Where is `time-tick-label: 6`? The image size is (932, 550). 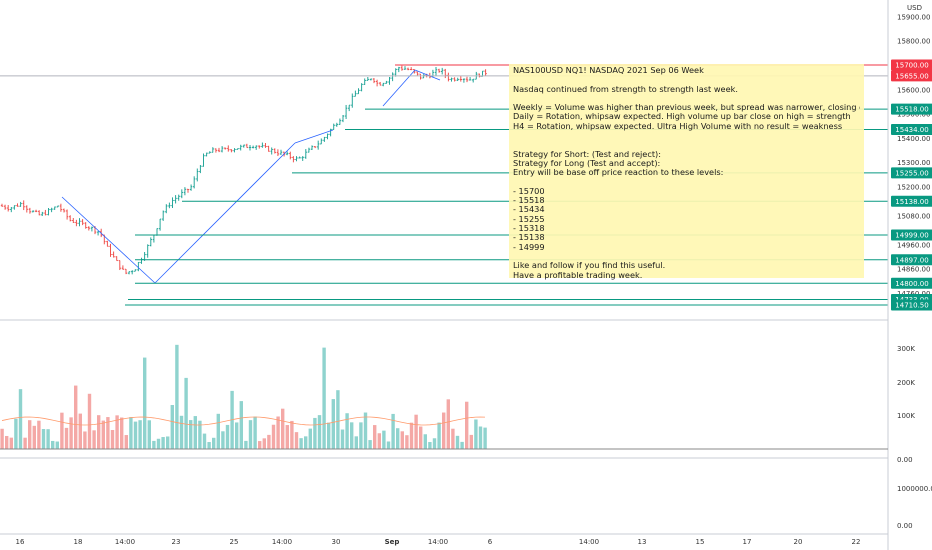 time-tick-label: 6 is located at coordinates (490, 542).